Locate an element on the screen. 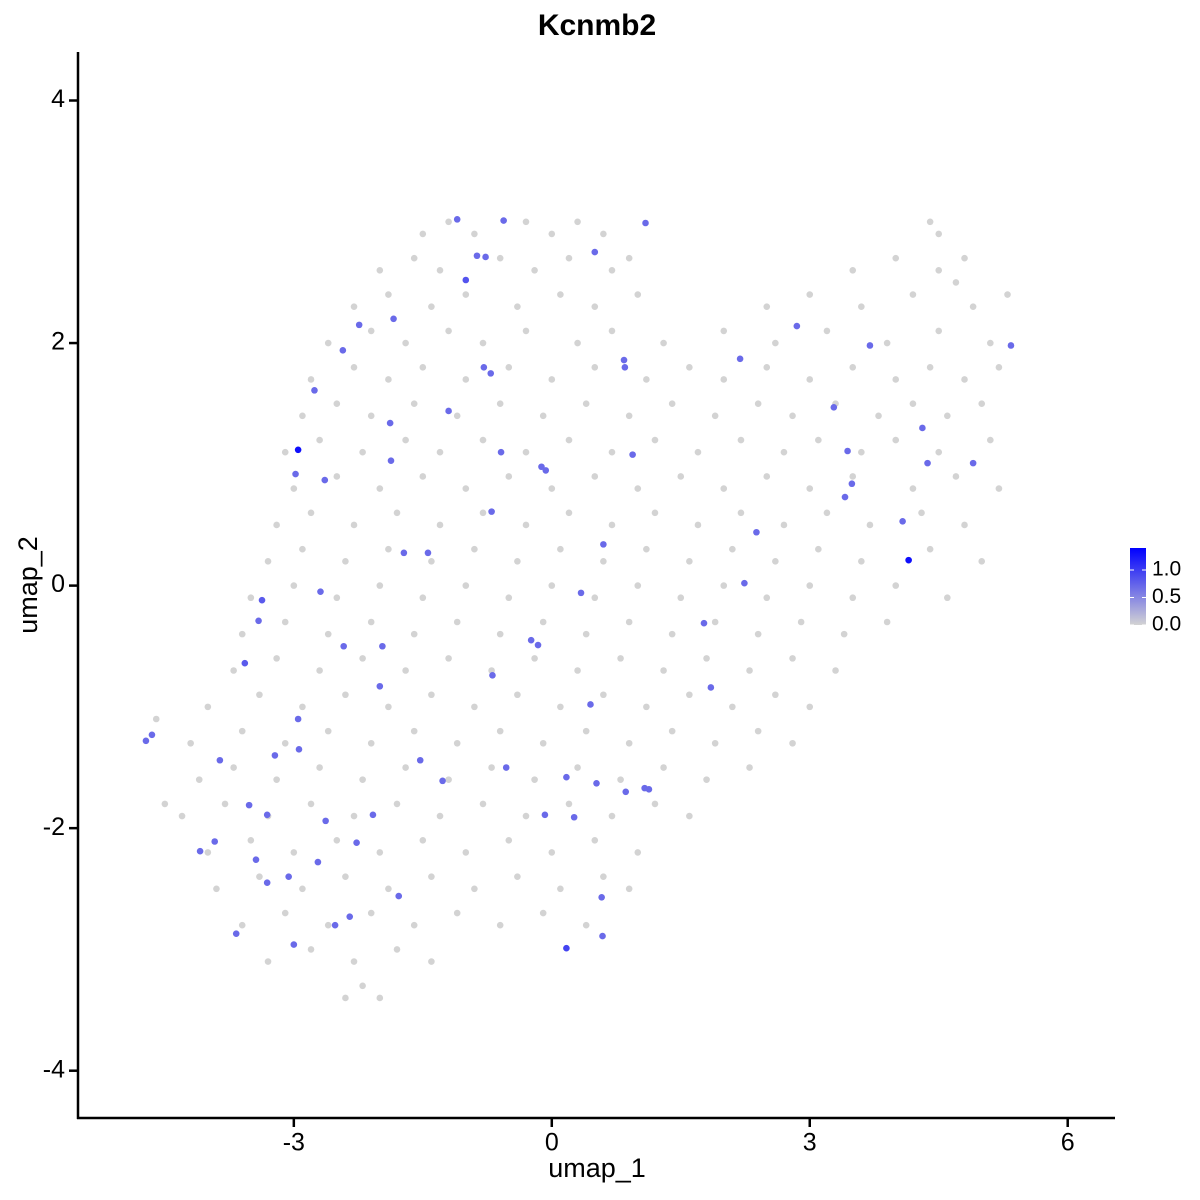  legend-tick-label: 1.0 is located at coordinates (1166, 569).